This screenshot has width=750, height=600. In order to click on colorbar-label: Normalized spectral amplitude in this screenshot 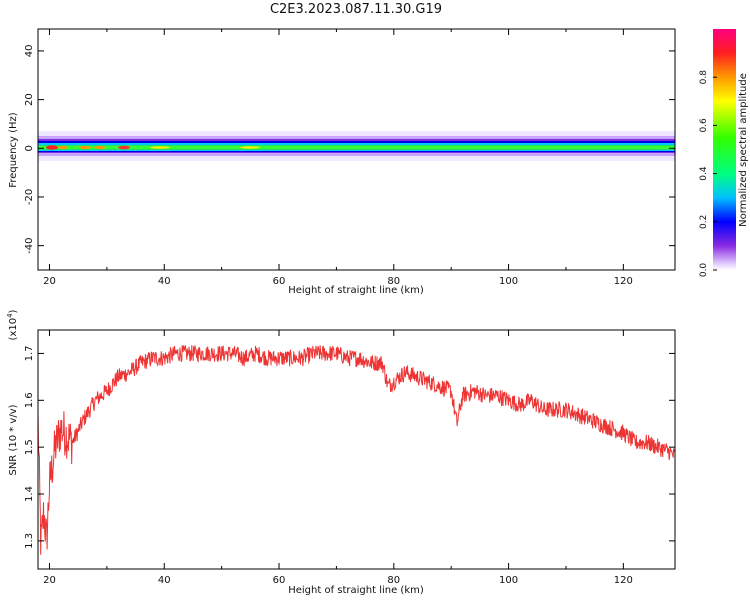, I will do `click(743, 150)`.